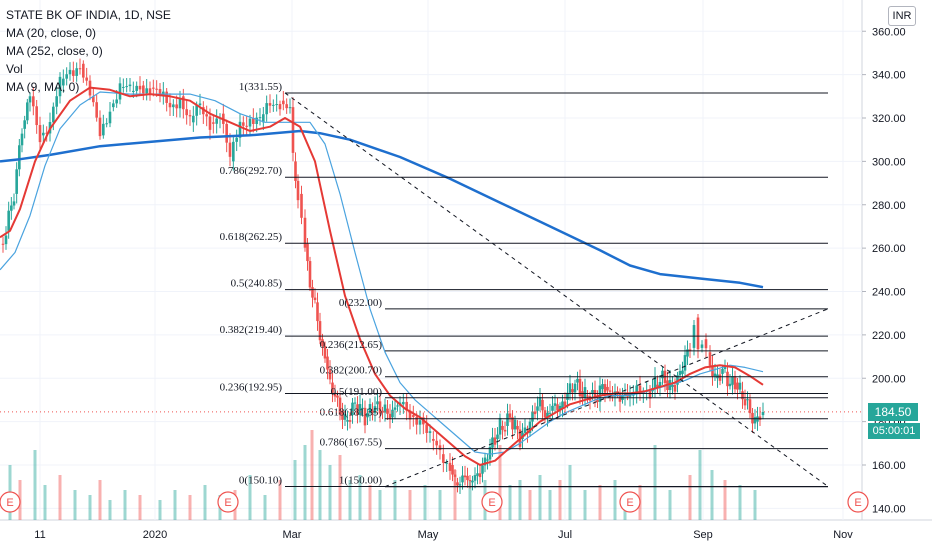 The height and width of the screenshot is (550, 932). What do you see at coordinates (43, 87) in the screenshot?
I see `indicator-ma9-label: MA (9, MA, 0)` at bounding box center [43, 87].